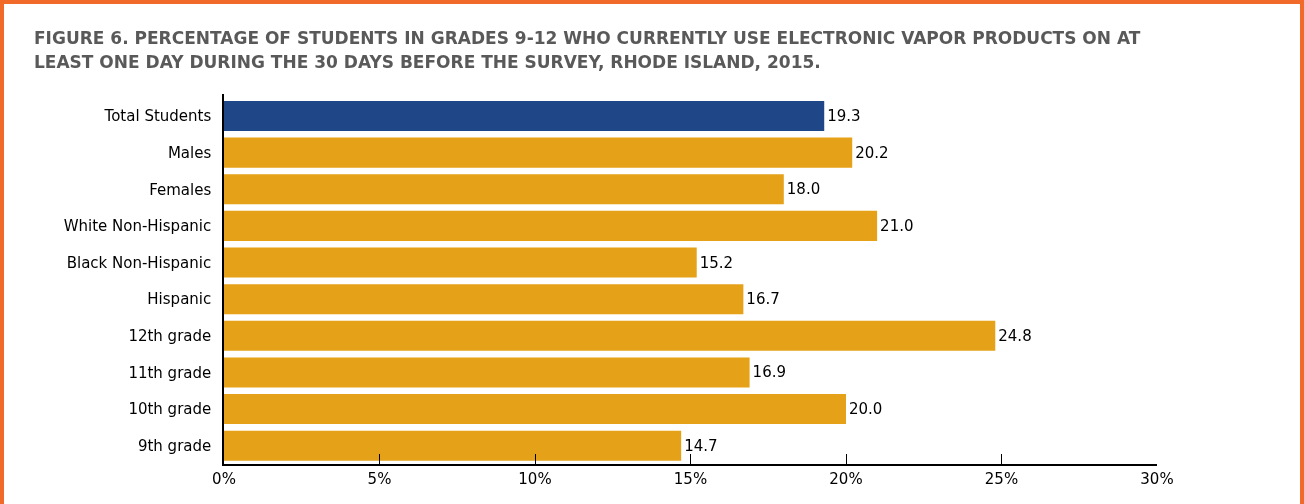 The height and width of the screenshot is (504, 1304). Describe the element at coordinates (1015, 335) in the screenshot. I see `data-label: 24.8` at that location.